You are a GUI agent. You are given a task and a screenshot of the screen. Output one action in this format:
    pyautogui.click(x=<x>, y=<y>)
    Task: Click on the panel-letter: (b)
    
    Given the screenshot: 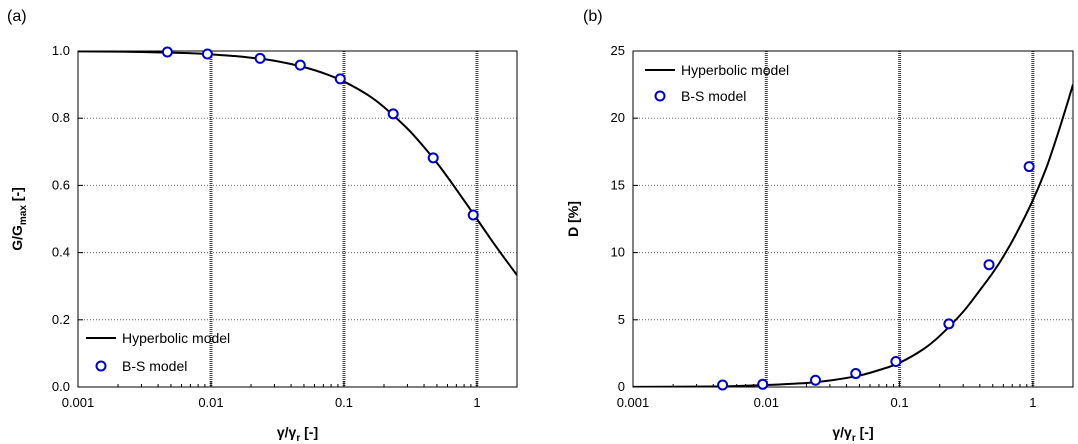 What is the action you would take?
    pyautogui.click(x=593, y=16)
    